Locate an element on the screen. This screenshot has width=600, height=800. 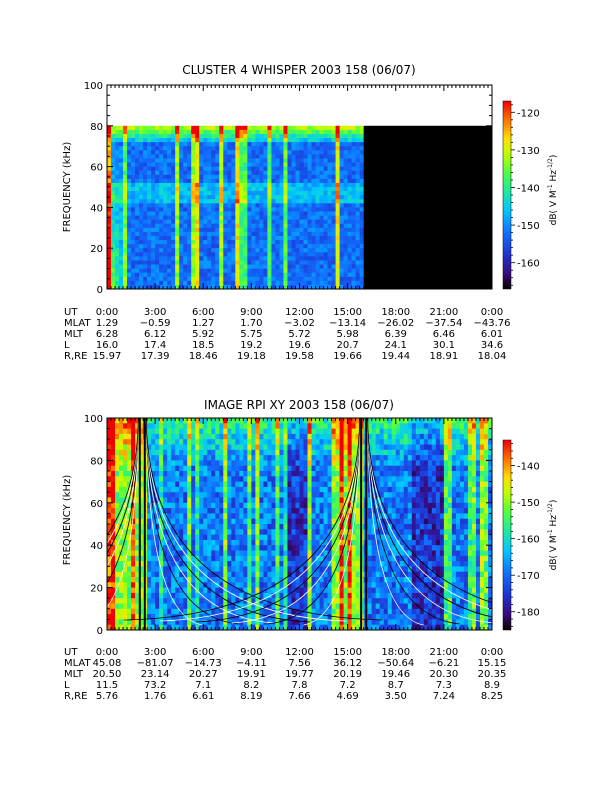
ephemeris-row-label: UT is located at coordinates (71, 312).